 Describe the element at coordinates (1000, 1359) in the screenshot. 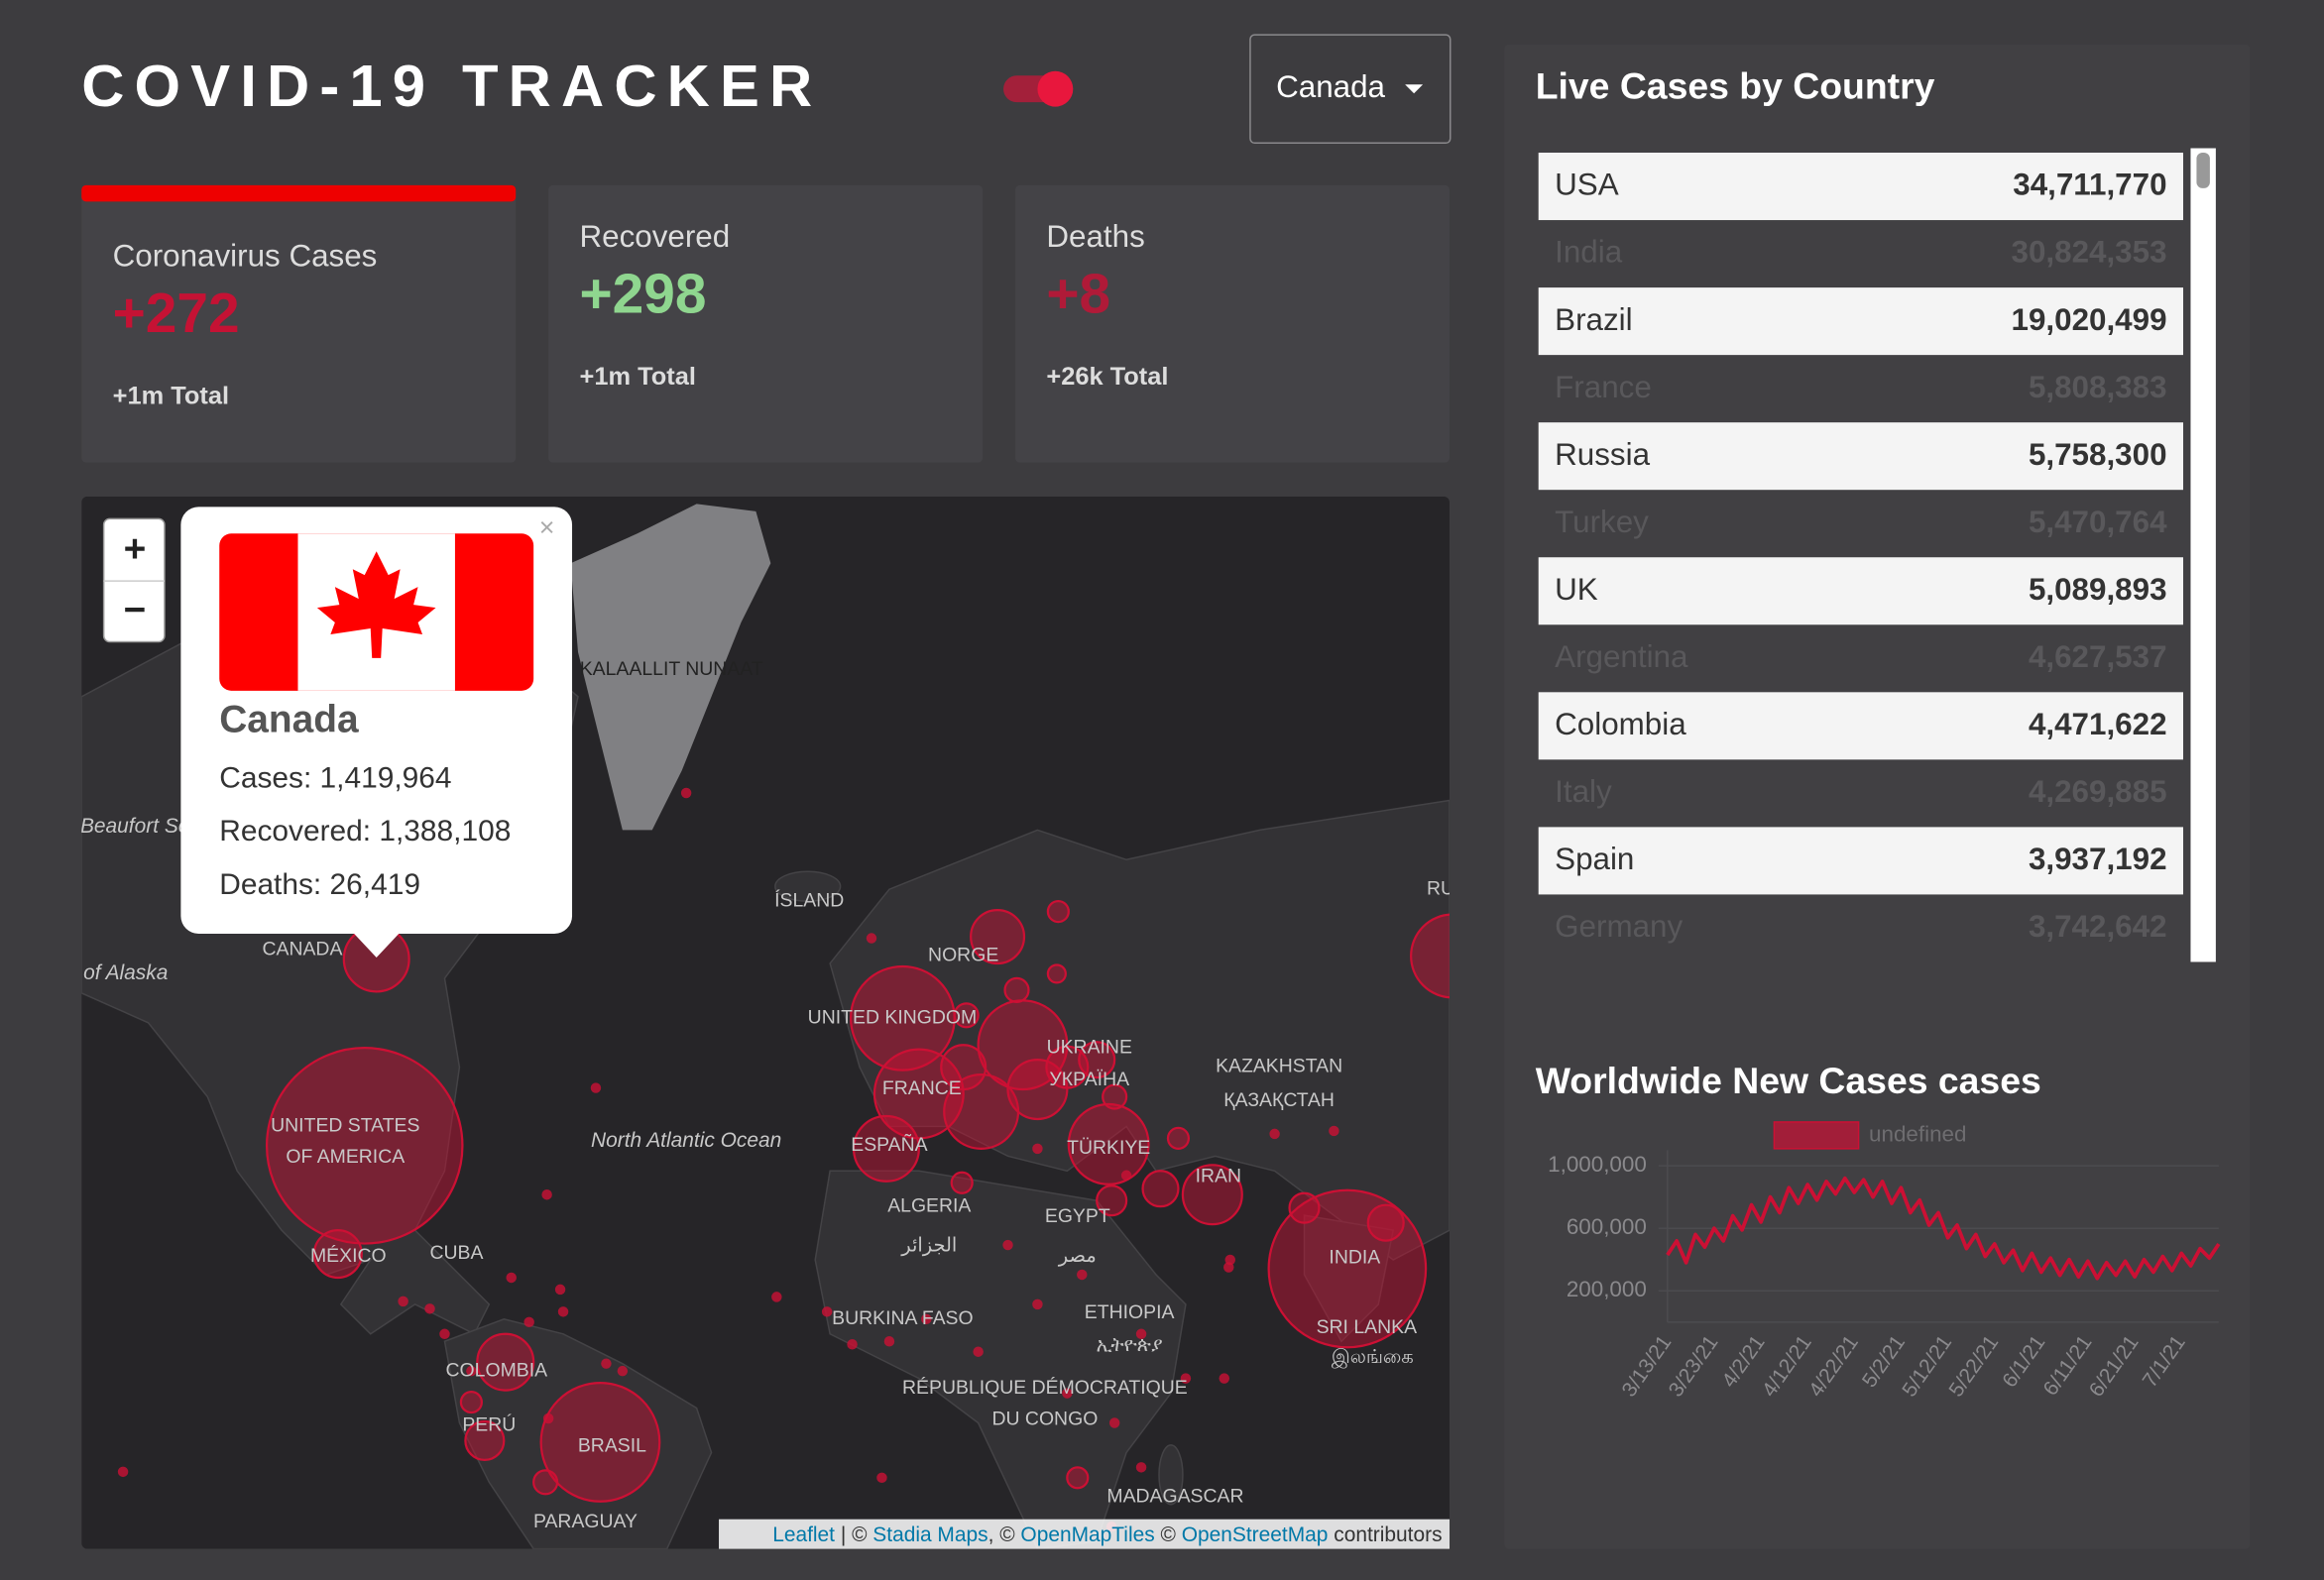

I see `land-africa` at that location.